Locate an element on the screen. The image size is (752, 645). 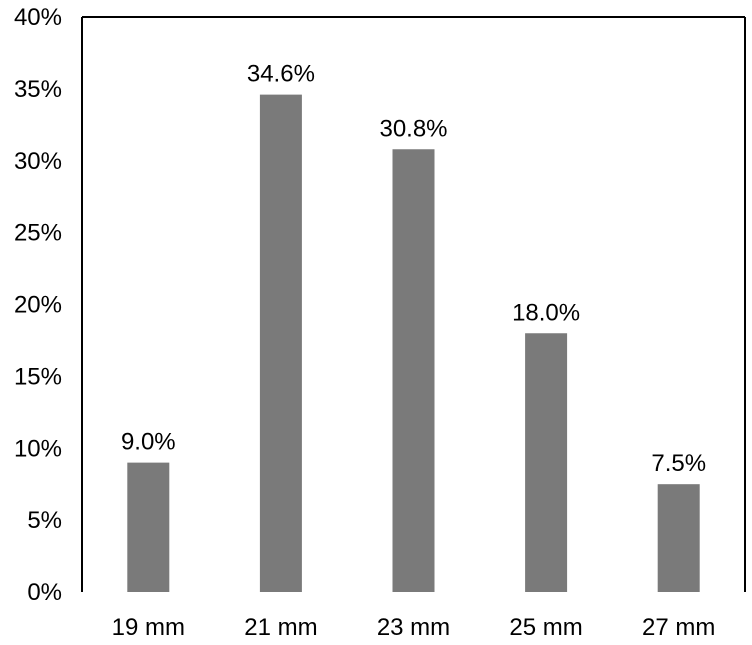
data-label: 7.5% is located at coordinates (678, 463).